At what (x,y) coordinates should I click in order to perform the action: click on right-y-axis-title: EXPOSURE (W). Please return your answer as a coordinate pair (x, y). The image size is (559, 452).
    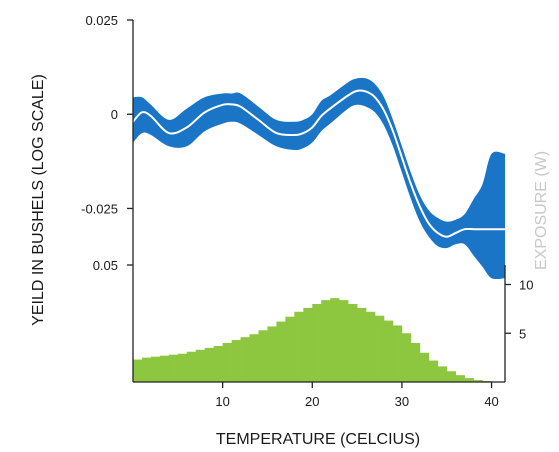
    Looking at the image, I should click on (541, 210).